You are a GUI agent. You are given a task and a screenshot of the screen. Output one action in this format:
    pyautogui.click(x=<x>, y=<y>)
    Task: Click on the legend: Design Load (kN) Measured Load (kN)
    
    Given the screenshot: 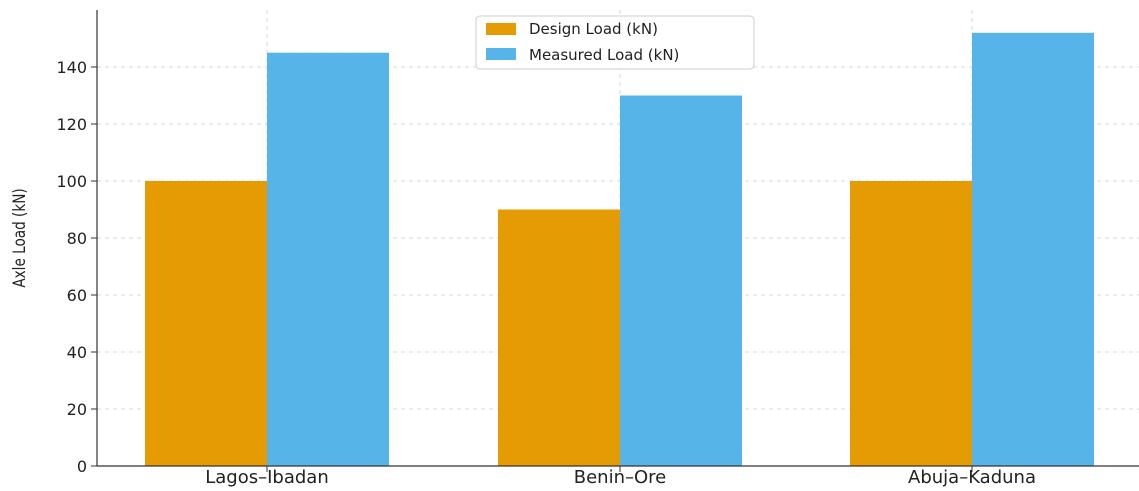 What is the action you would take?
    pyautogui.click(x=615, y=42)
    